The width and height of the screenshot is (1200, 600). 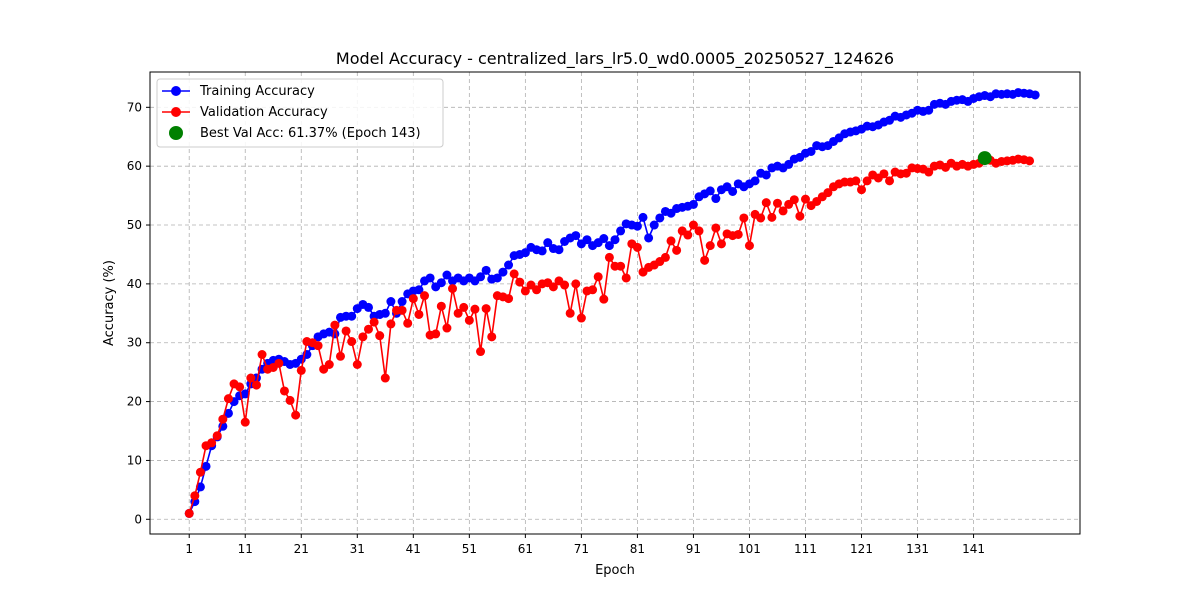 What do you see at coordinates (176, 112) in the screenshot?
I see `legend-marker-validation` at bounding box center [176, 112].